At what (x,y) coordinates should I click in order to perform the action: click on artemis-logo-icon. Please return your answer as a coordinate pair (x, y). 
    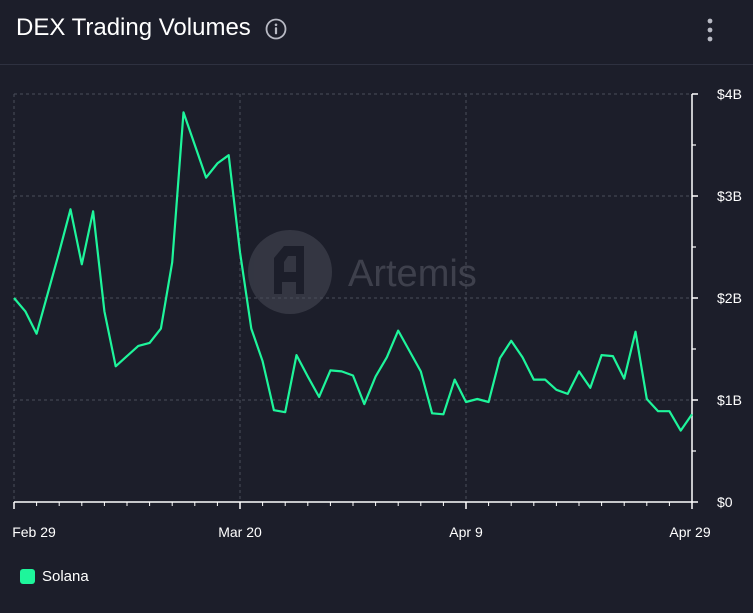
    Looking at the image, I should click on (290, 272).